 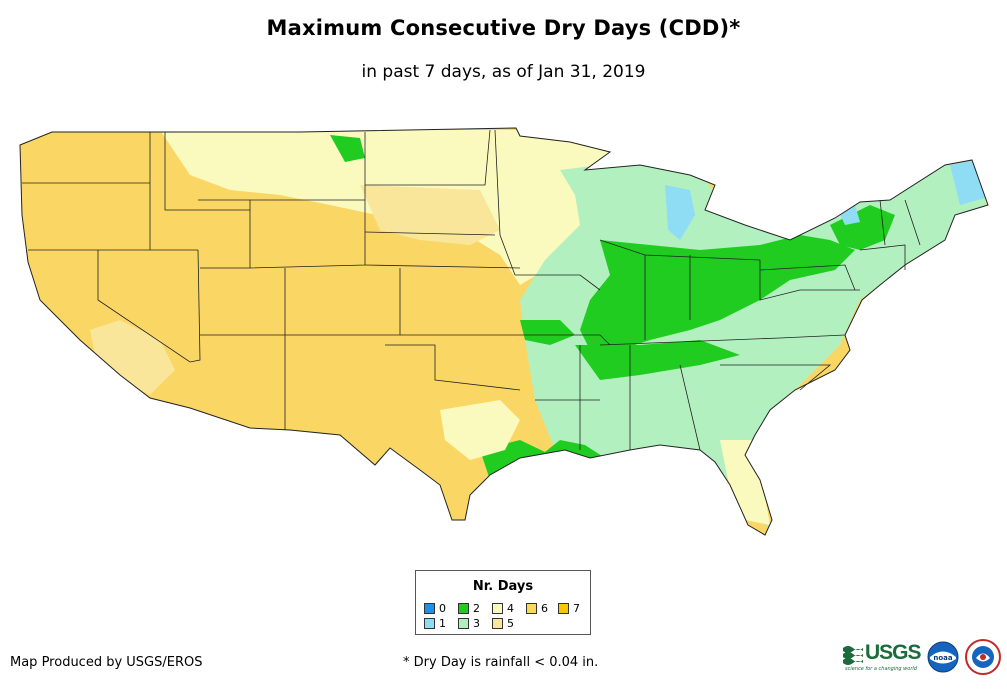 I want to click on noaa-logo-text: noaa, so click(x=943, y=658).